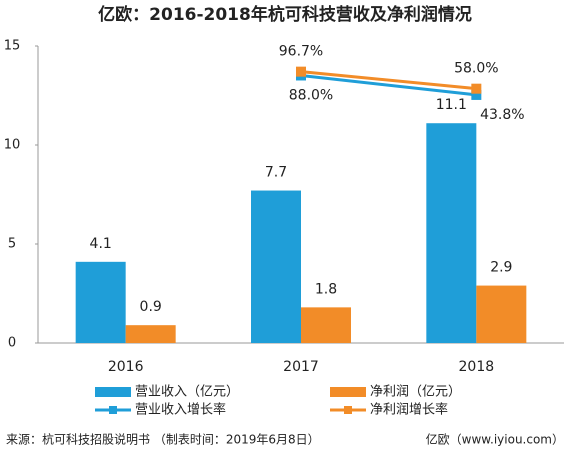  What do you see at coordinates (12, 145) in the screenshot?
I see `y-tick-label: 10` at bounding box center [12, 145].